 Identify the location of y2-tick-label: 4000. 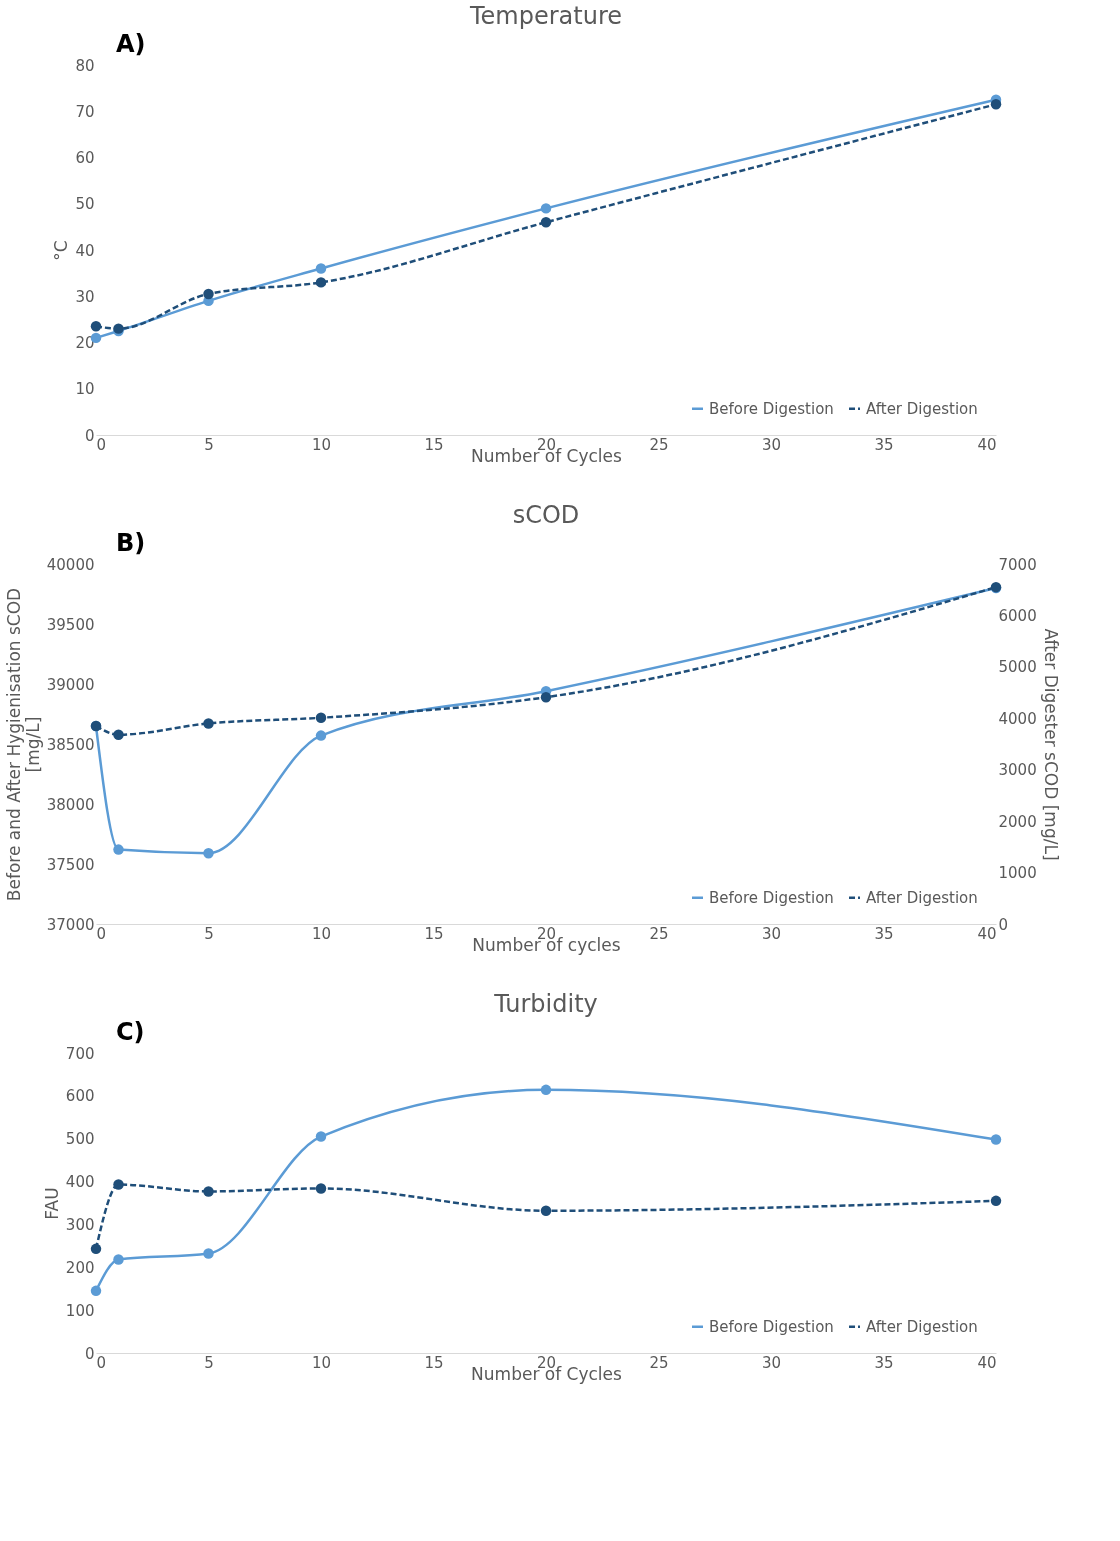
(1017, 718).